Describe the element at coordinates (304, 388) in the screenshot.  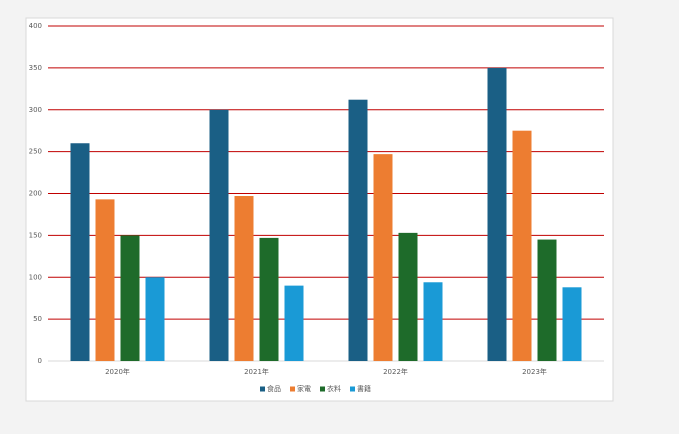
I see `legend-label: 家電` at that location.